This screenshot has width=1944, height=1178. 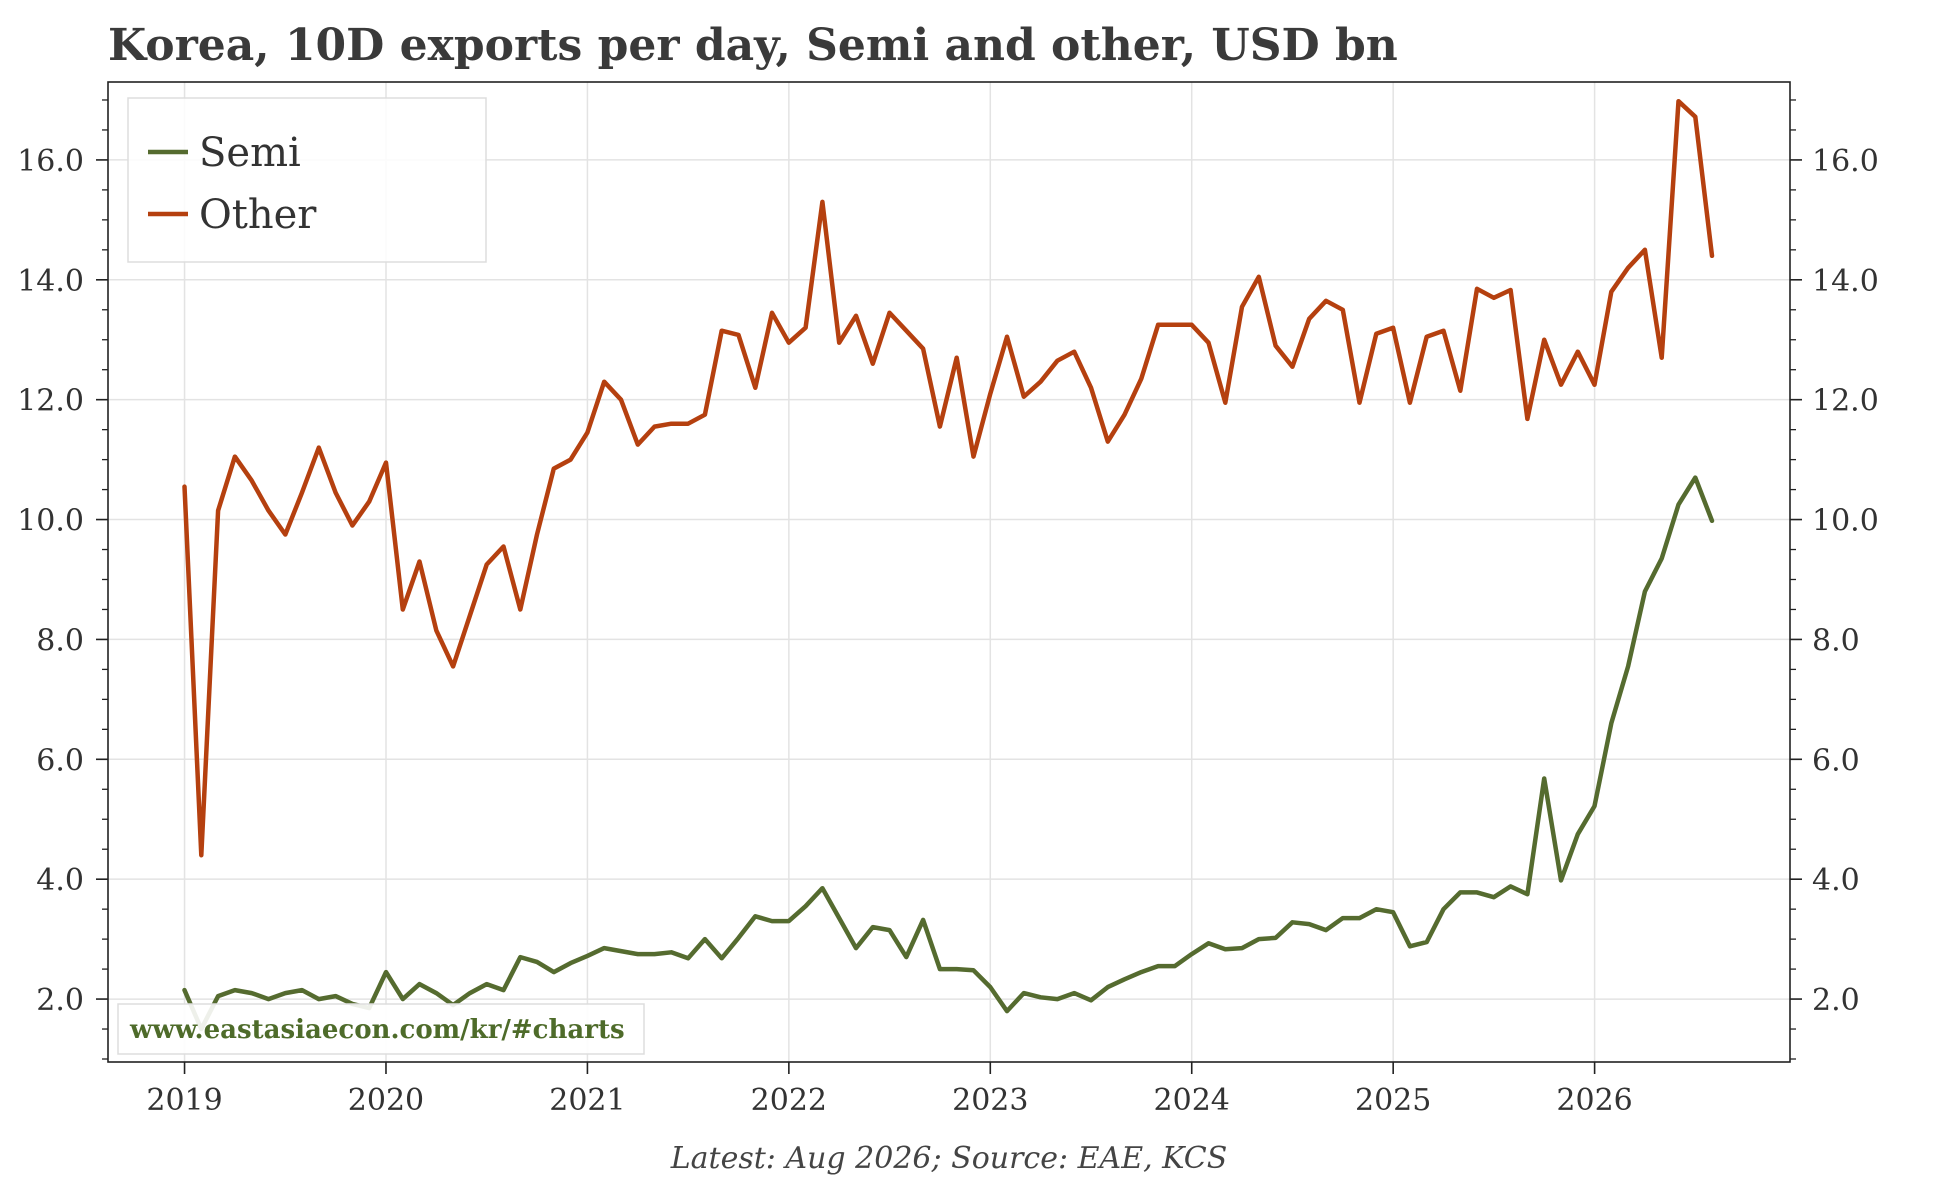 I want to click on x-tick-label: 2021, so click(x=587, y=1100).